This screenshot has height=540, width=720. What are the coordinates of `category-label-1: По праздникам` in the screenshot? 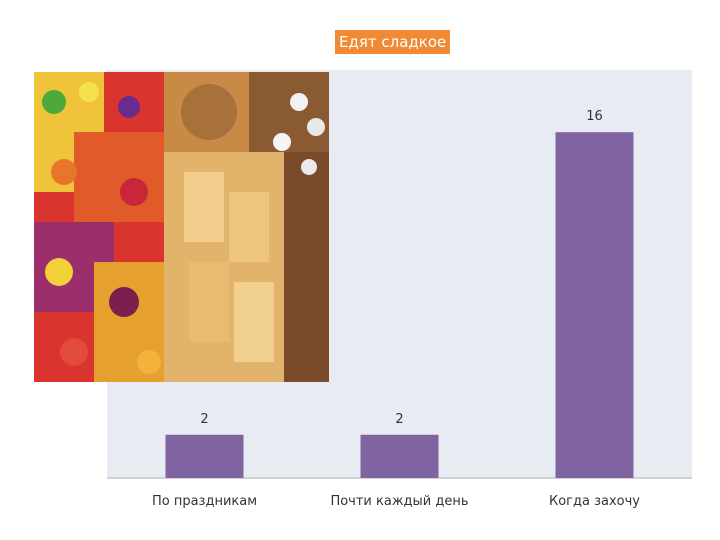 It's located at (204, 501).